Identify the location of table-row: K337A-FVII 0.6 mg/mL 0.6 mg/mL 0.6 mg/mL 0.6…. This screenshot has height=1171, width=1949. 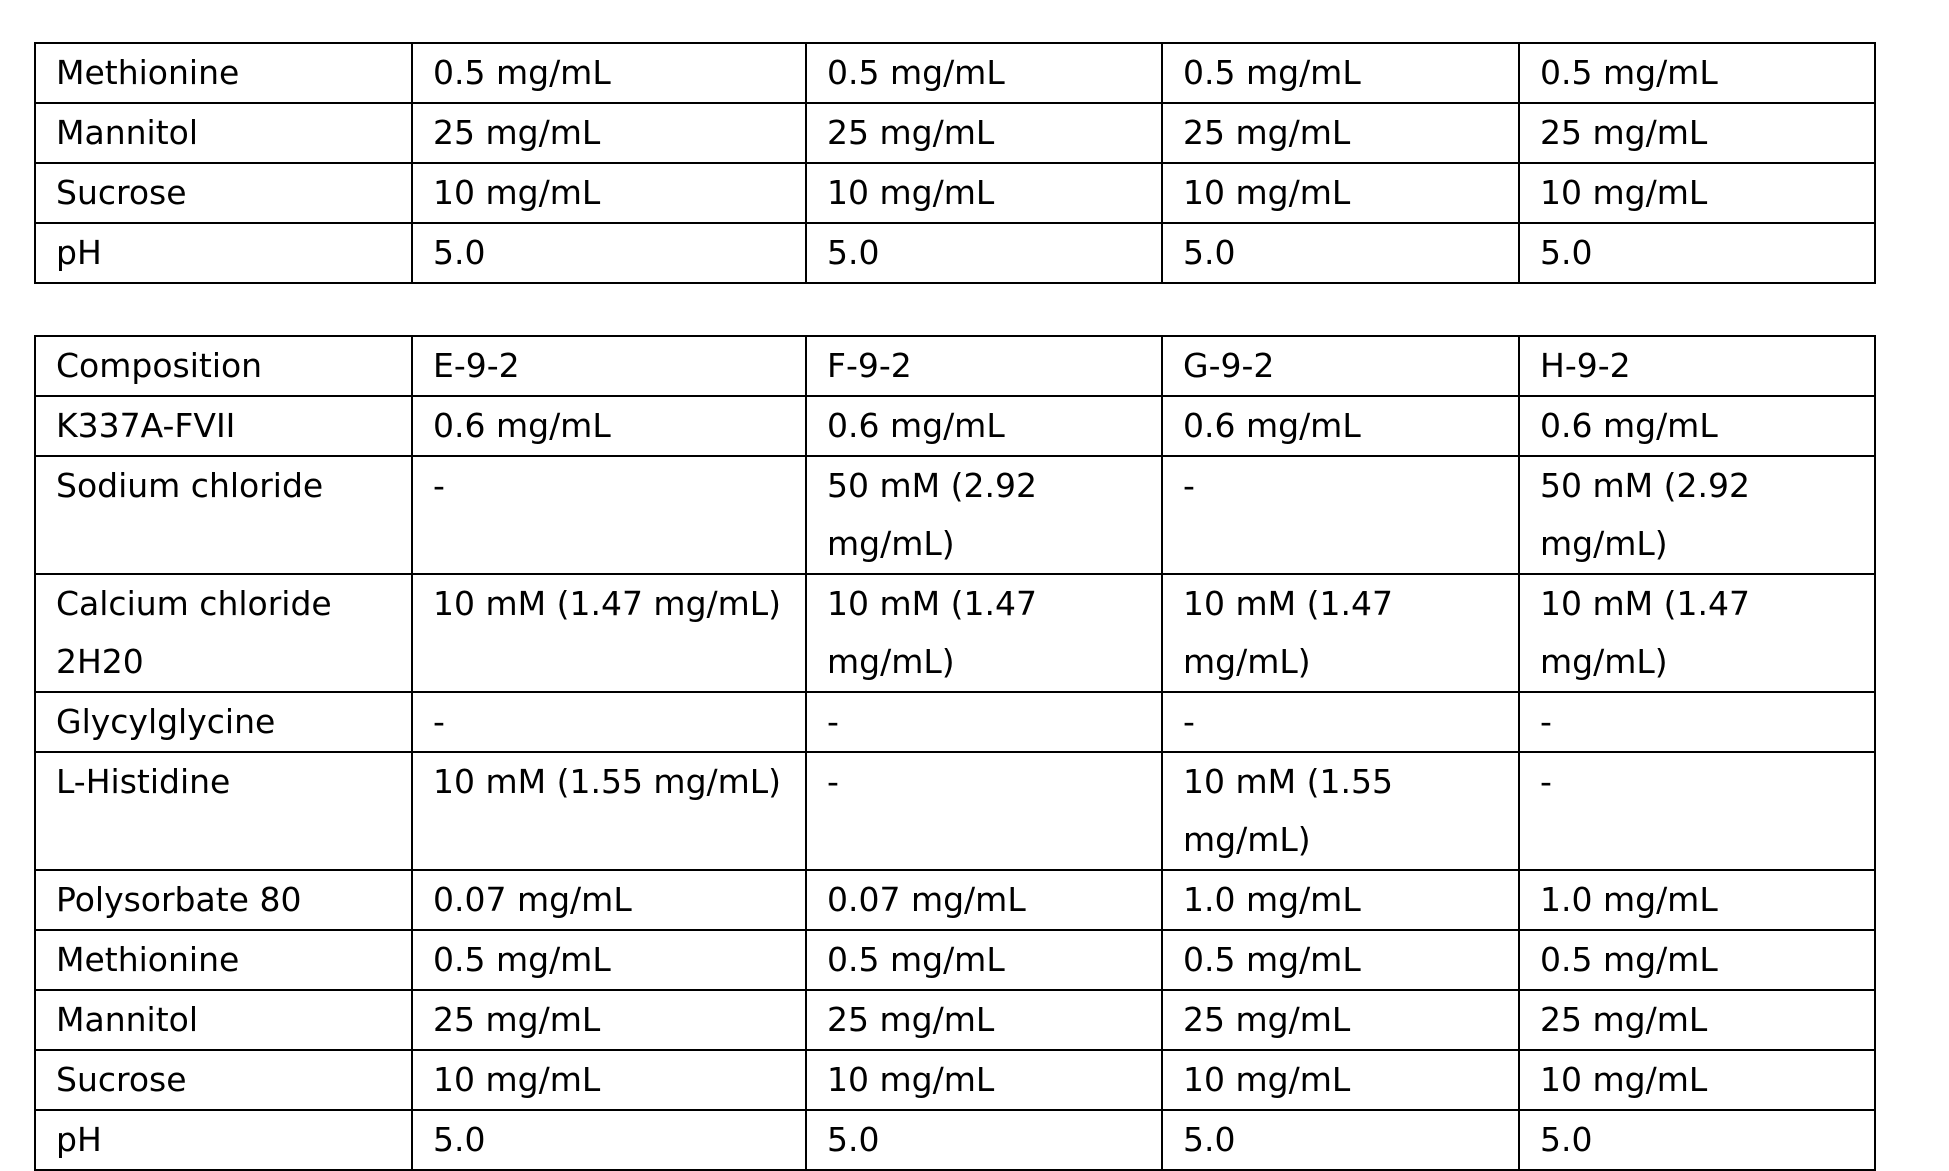
(955, 426).